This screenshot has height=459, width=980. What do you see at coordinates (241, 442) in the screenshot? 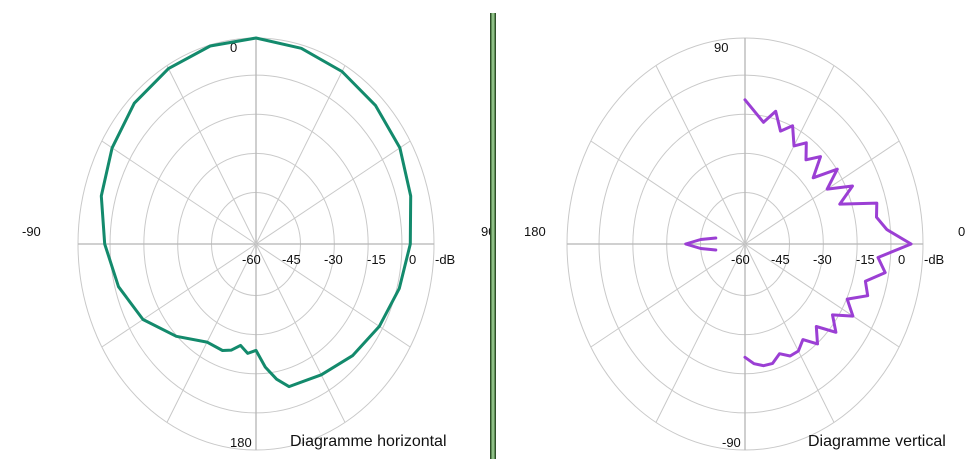
I see `angle-label-bottom: 180` at bounding box center [241, 442].